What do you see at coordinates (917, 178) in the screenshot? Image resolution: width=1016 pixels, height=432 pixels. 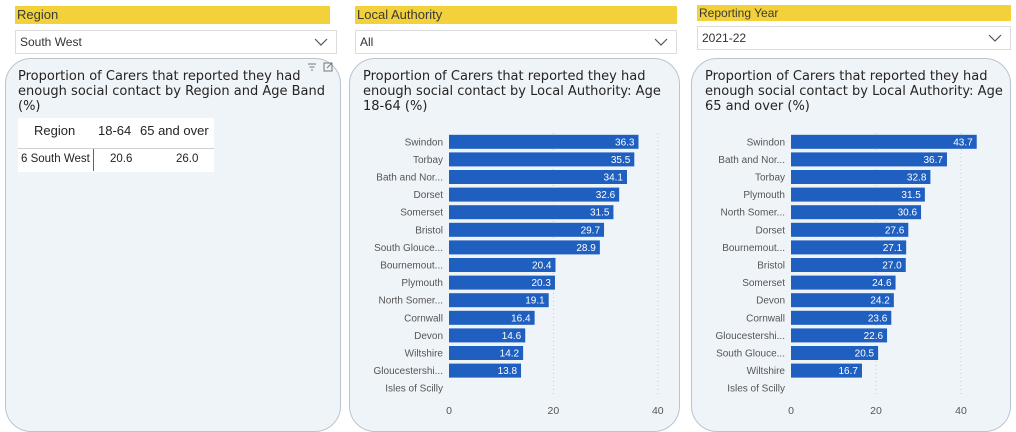 I see `bar-65-over-data-label: 32.8` at bounding box center [917, 178].